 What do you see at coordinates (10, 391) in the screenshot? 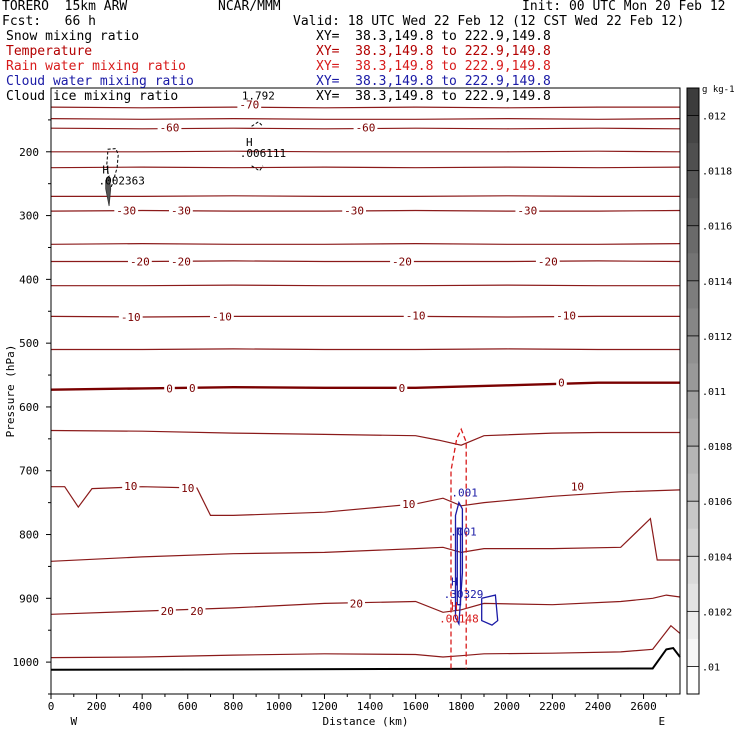
I see `y-axis-title: Pressure (hPa)` at bounding box center [10, 391].